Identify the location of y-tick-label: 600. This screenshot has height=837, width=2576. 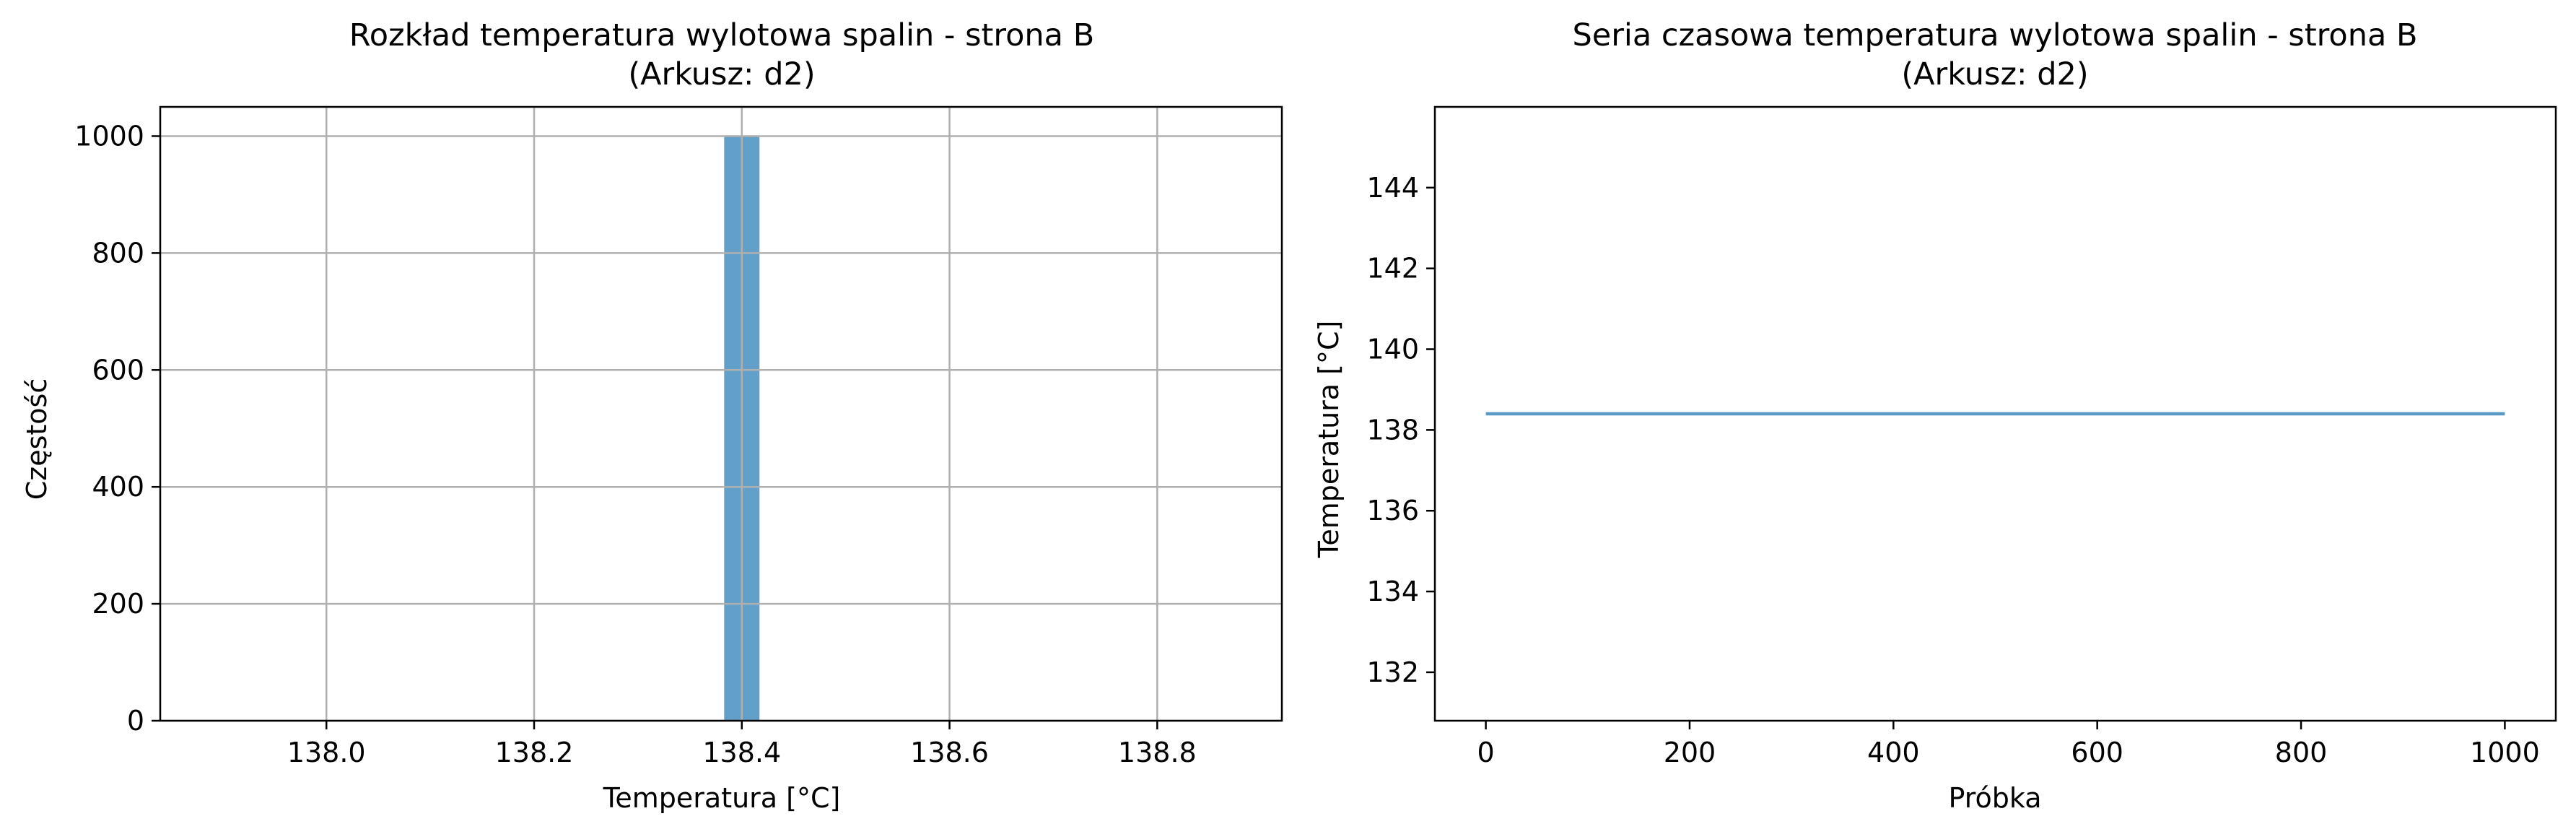
(118, 370).